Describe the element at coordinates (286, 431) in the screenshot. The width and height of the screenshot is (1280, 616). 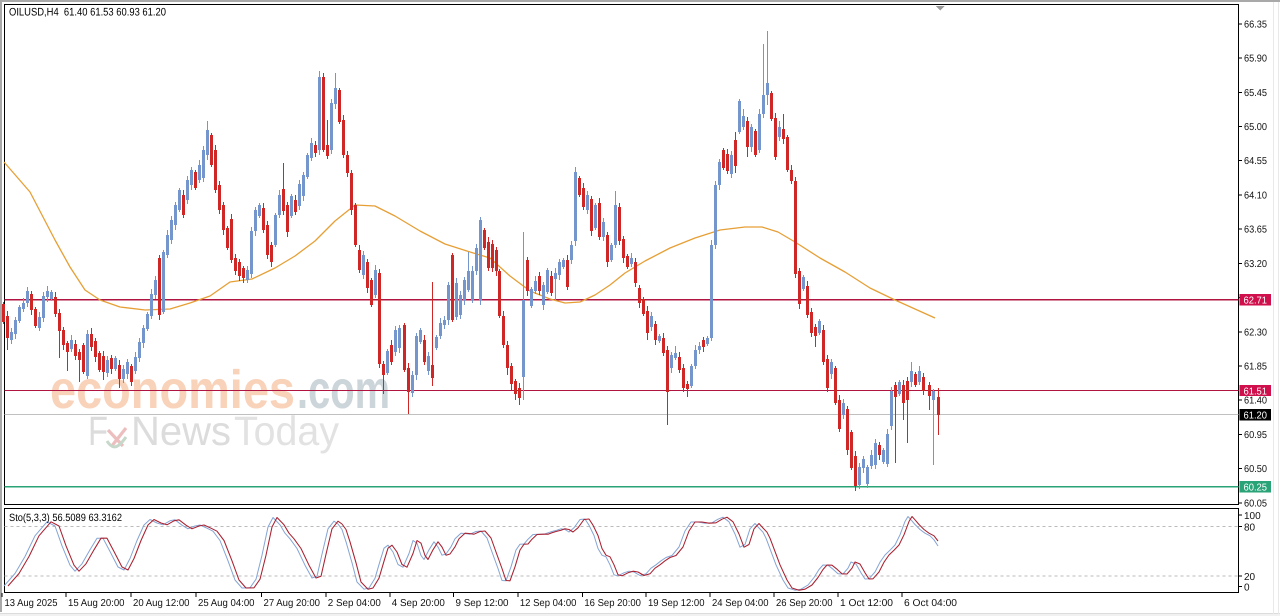
I see `svg-text: Today` at that location.